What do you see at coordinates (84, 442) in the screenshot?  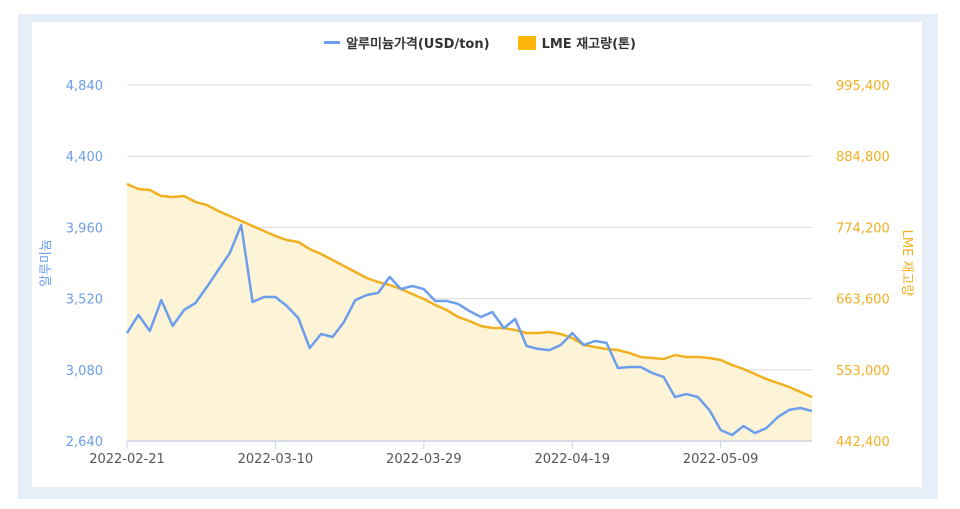 I see `y-left-tick-label: 2,640` at bounding box center [84, 442].